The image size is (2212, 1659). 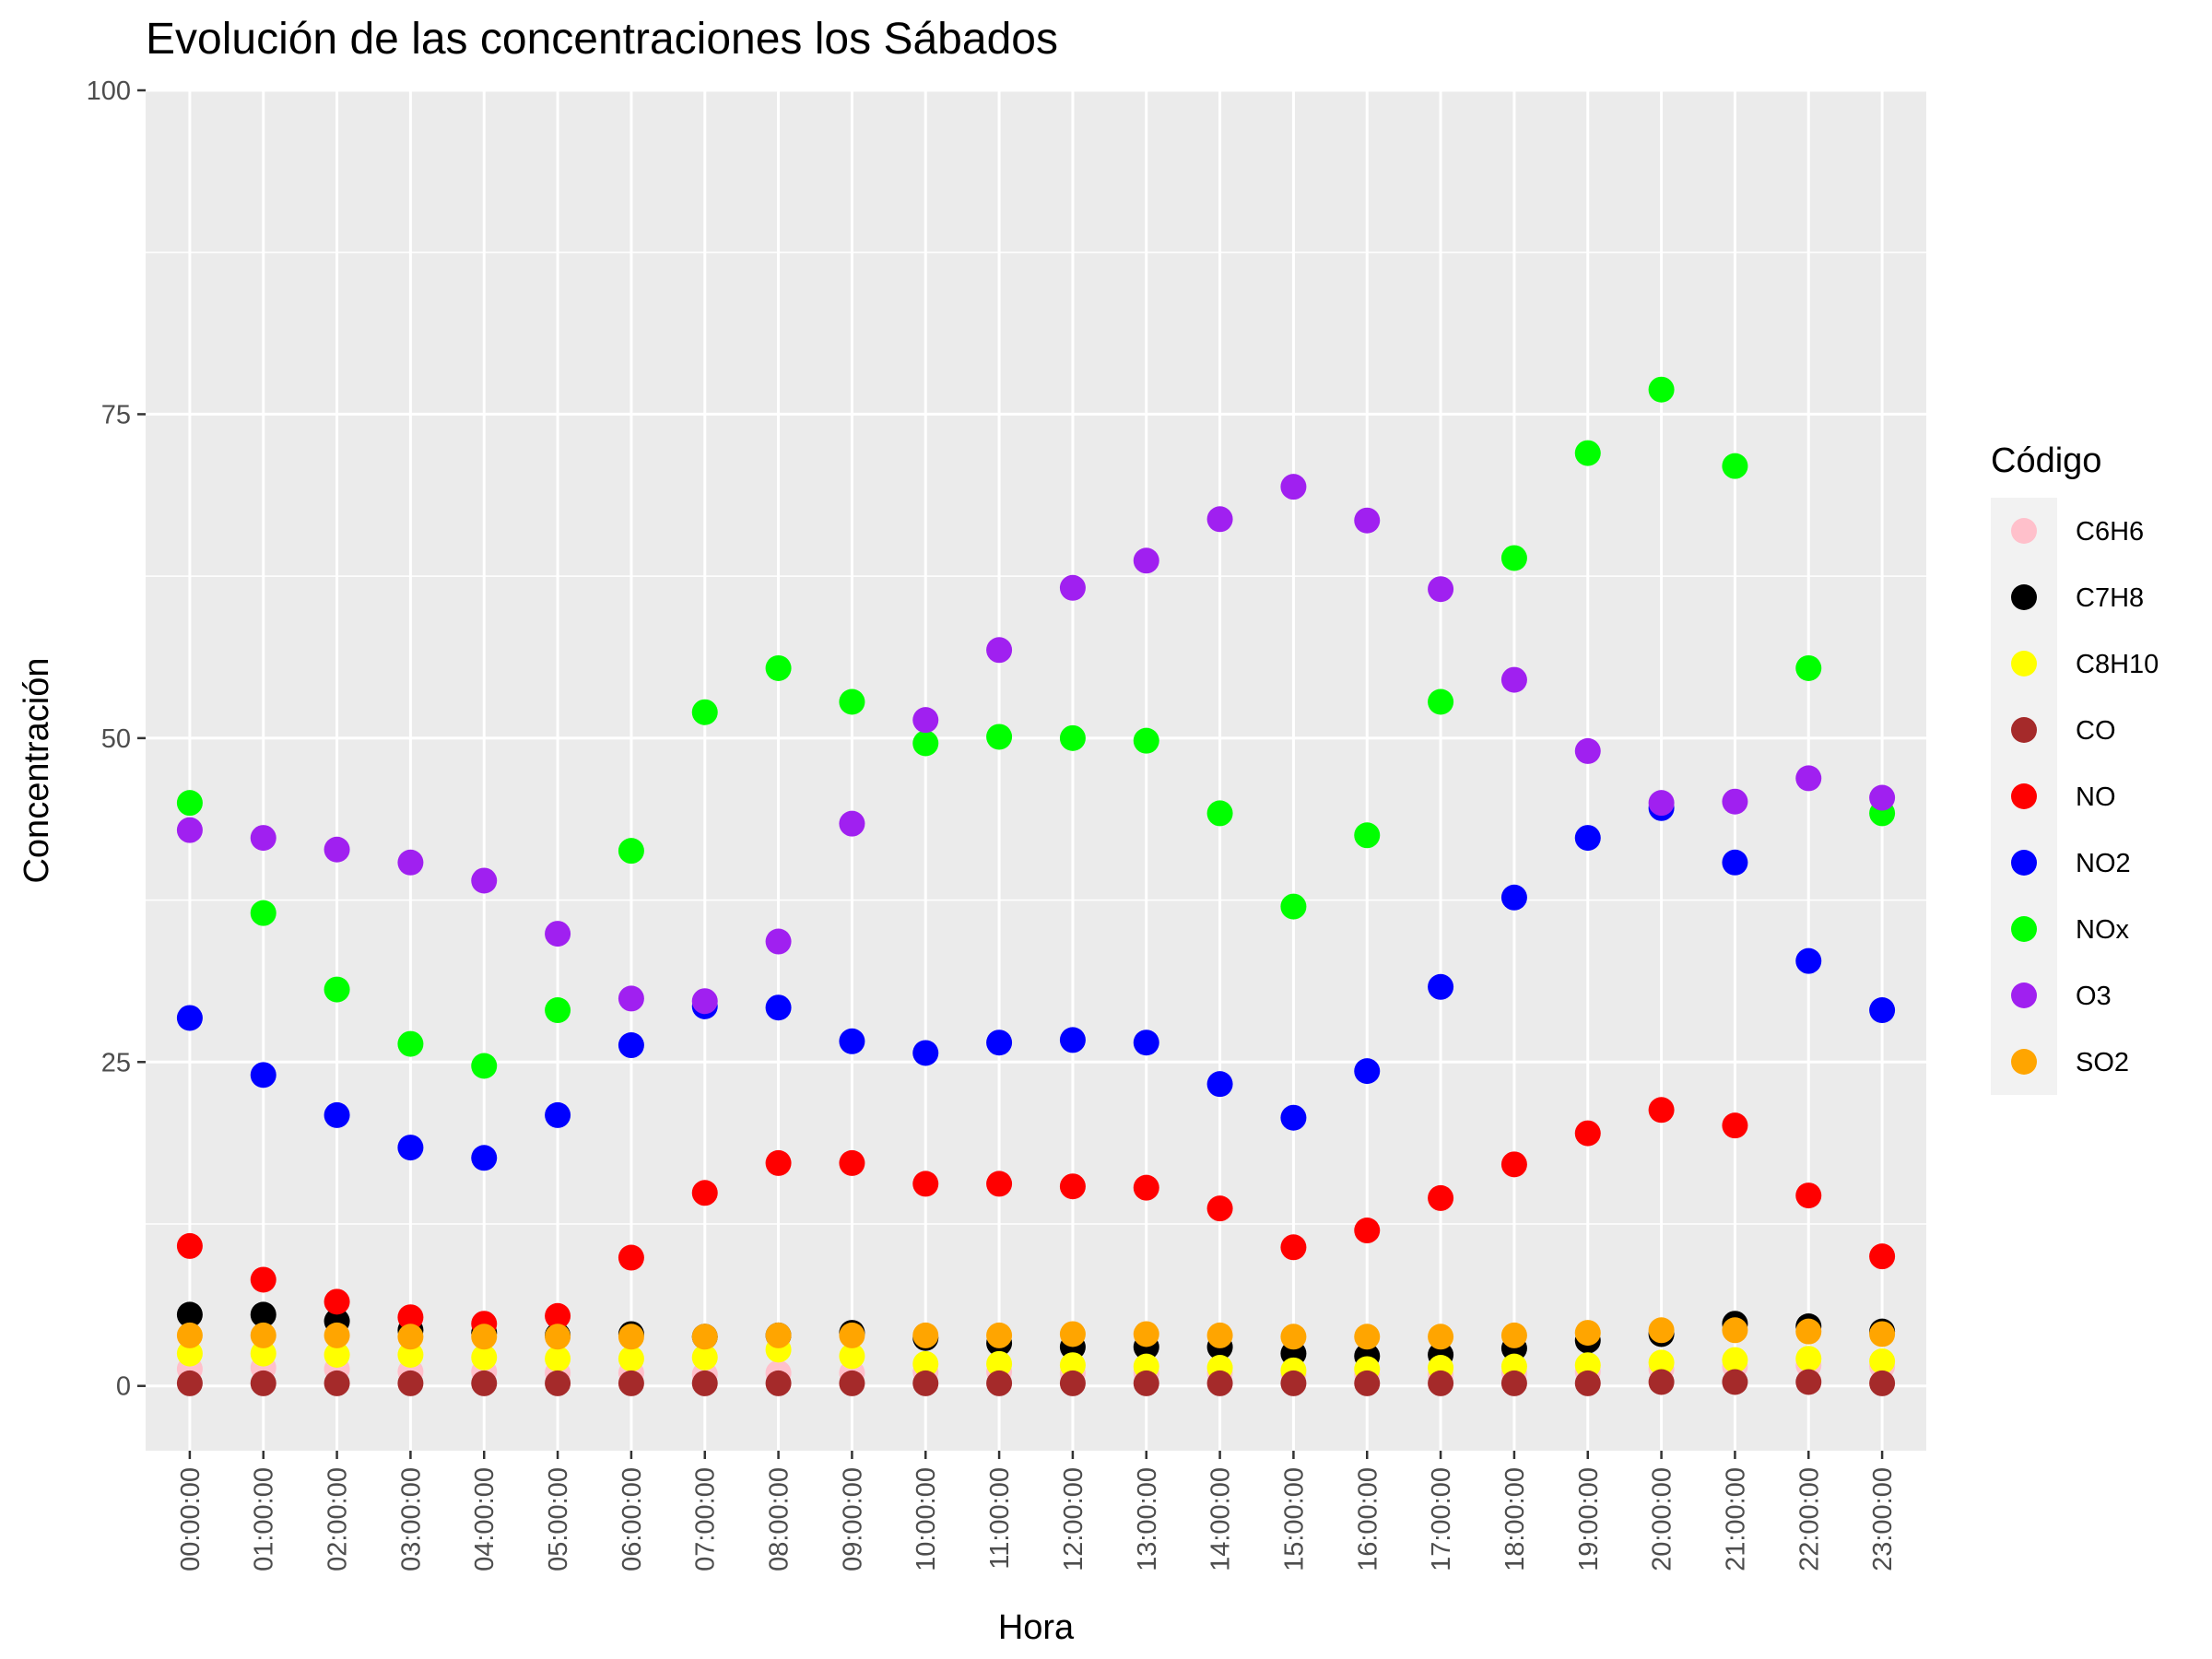 What do you see at coordinates (37, 770) in the screenshot?
I see `y-axis-title: Concentración` at bounding box center [37, 770].